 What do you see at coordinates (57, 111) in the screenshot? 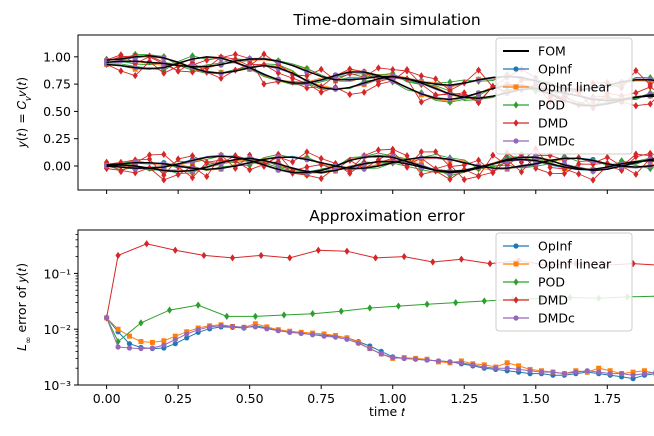
I see `ytick-label: 0.50` at bounding box center [57, 111].